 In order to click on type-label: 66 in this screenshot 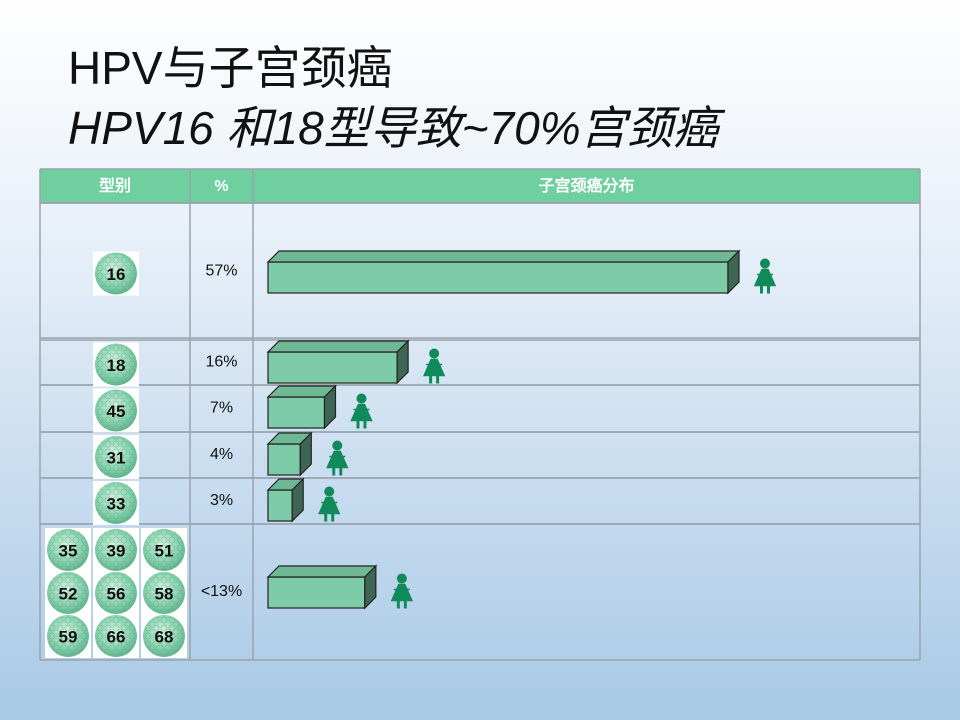, I will do `click(116, 636)`.